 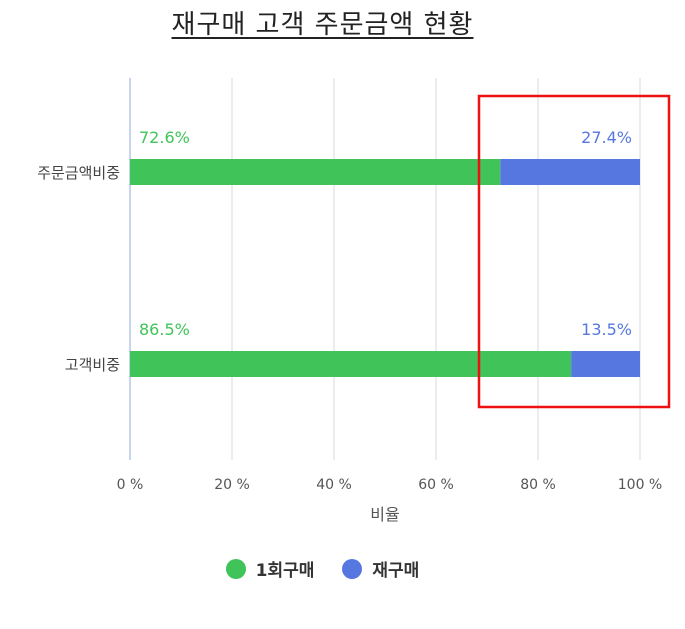 What do you see at coordinates (384, 514) in the screenshot?
I see `x-axis-label: 비율` at bounding box center [384, 514].